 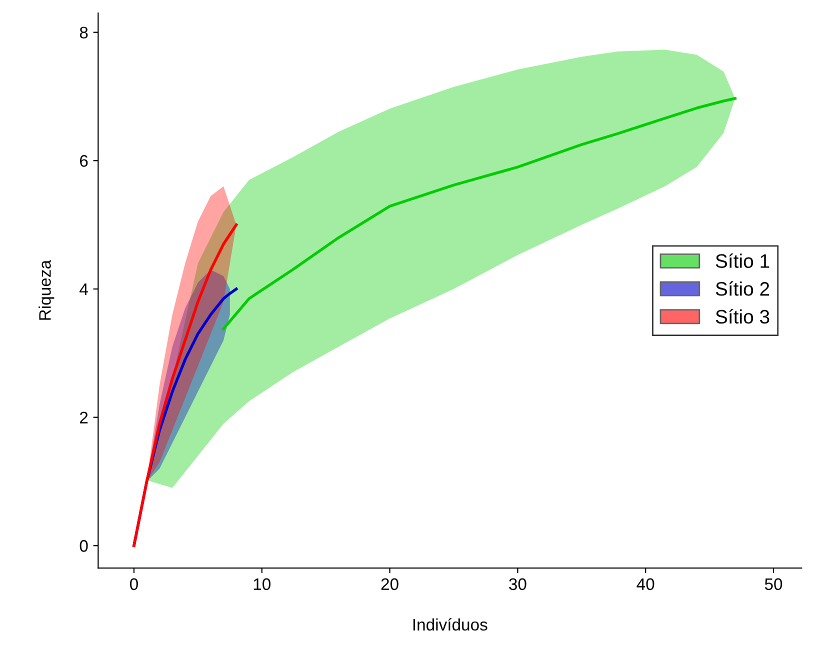 I want to click on legend-label: Sítio 2, so click(x=743, y=288).